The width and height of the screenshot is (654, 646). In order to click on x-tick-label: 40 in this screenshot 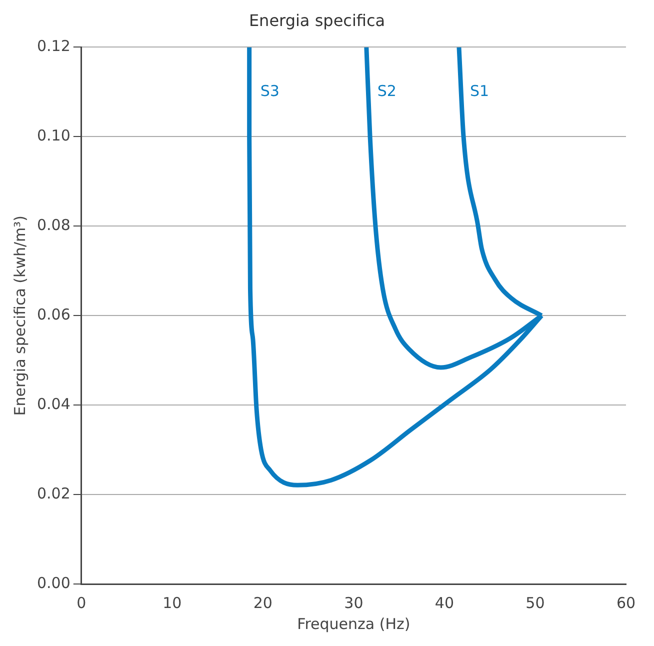, I will do `click(444, 603)`.